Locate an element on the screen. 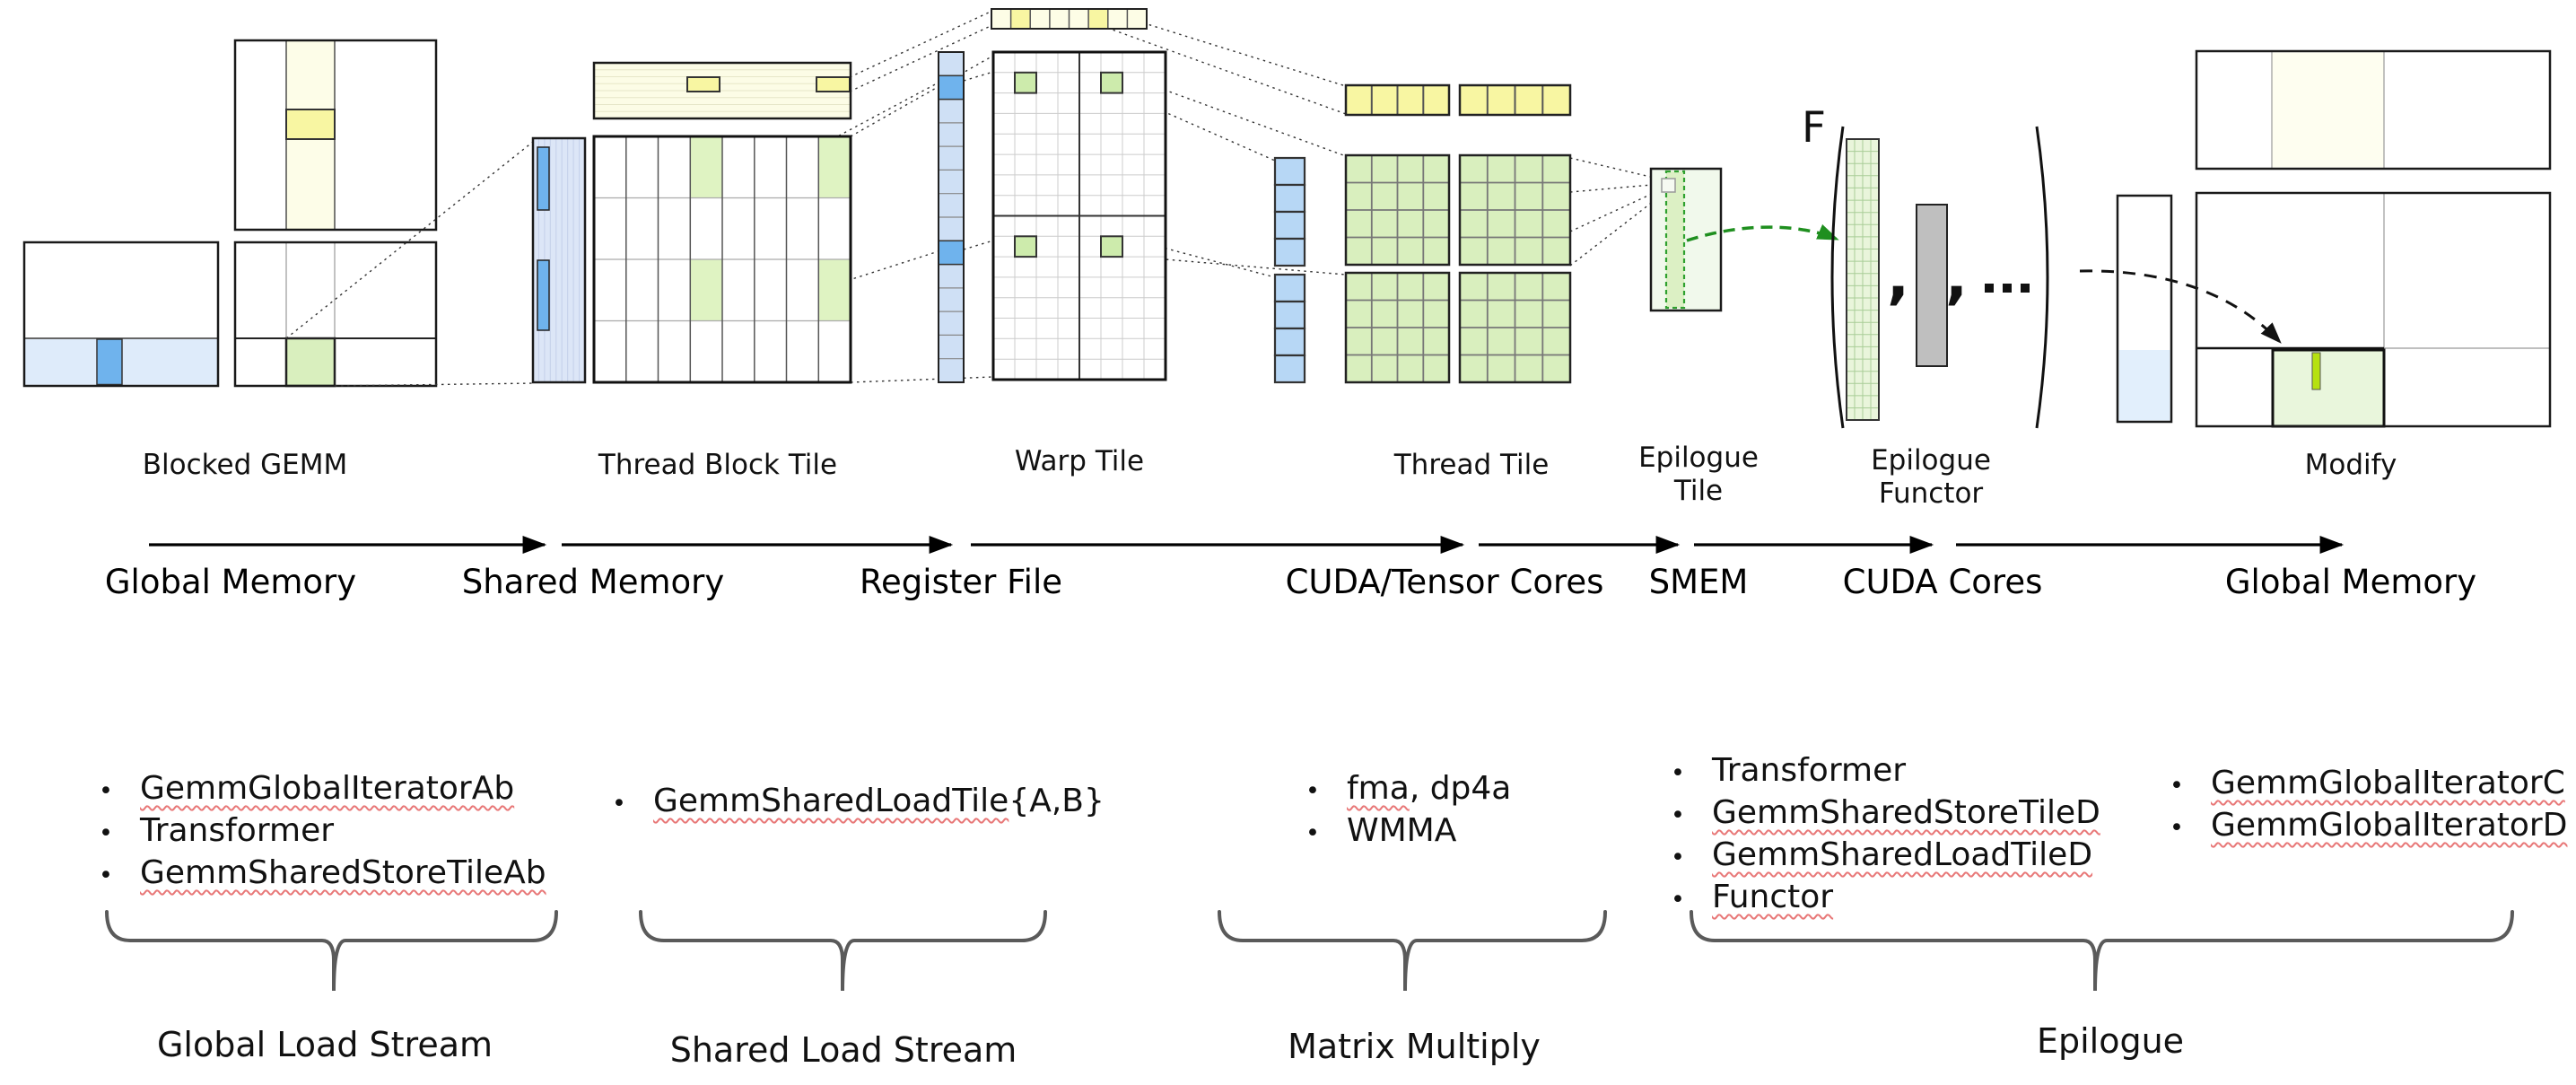  list-item: • GemmSharedLoadTileD is located at coordinates (1886, 857).